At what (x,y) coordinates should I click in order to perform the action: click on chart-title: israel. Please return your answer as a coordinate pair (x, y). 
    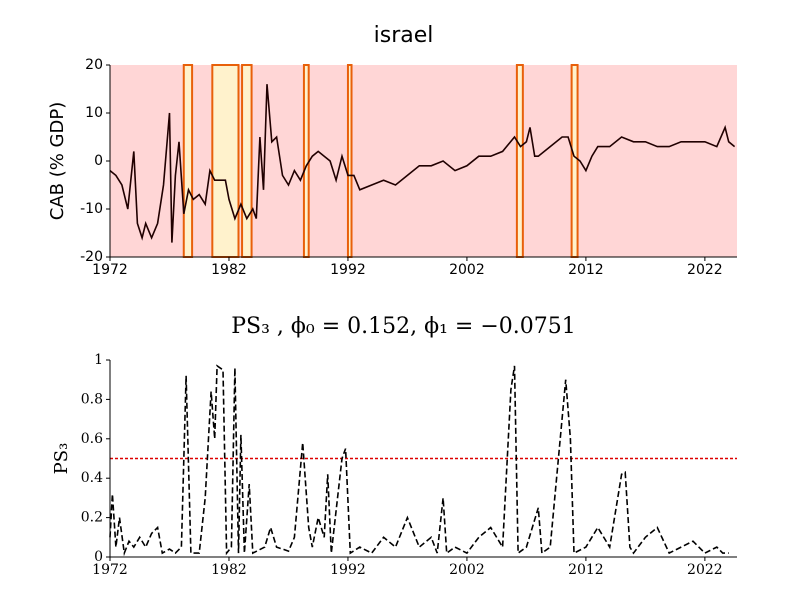
    Looking at the image, I should click on (404, 35).